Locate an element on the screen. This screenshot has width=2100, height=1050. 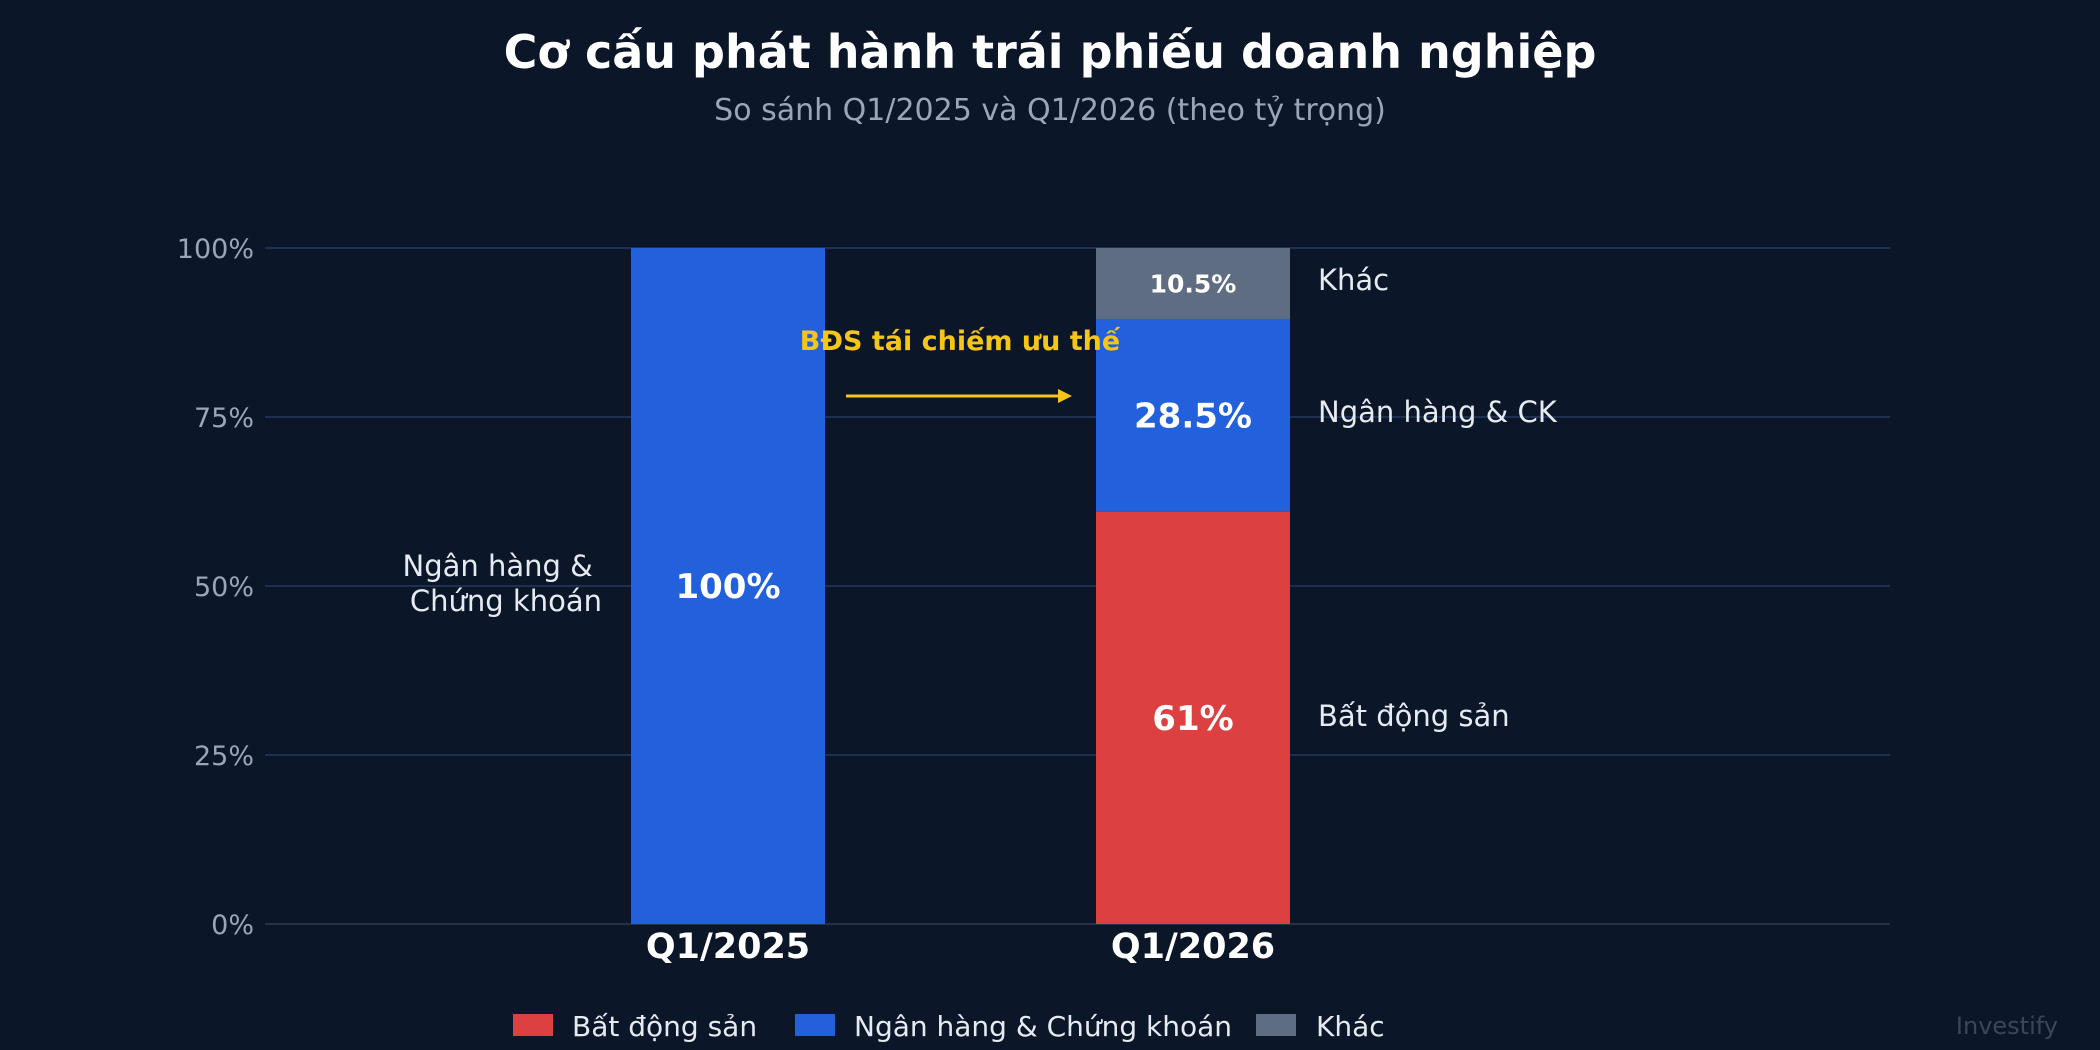
y-tick-label: 75% is located at coordinates (224, 418).